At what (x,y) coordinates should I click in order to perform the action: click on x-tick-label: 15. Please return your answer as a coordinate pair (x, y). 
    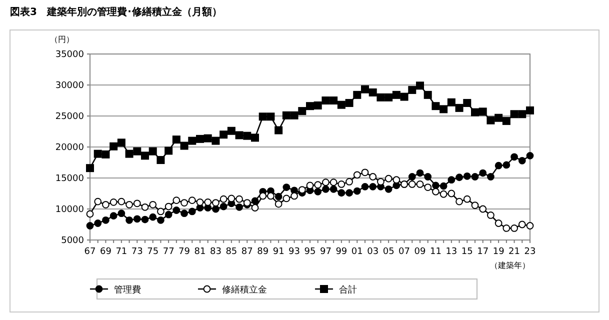
    Looking at the image, I should click on (467, 252).